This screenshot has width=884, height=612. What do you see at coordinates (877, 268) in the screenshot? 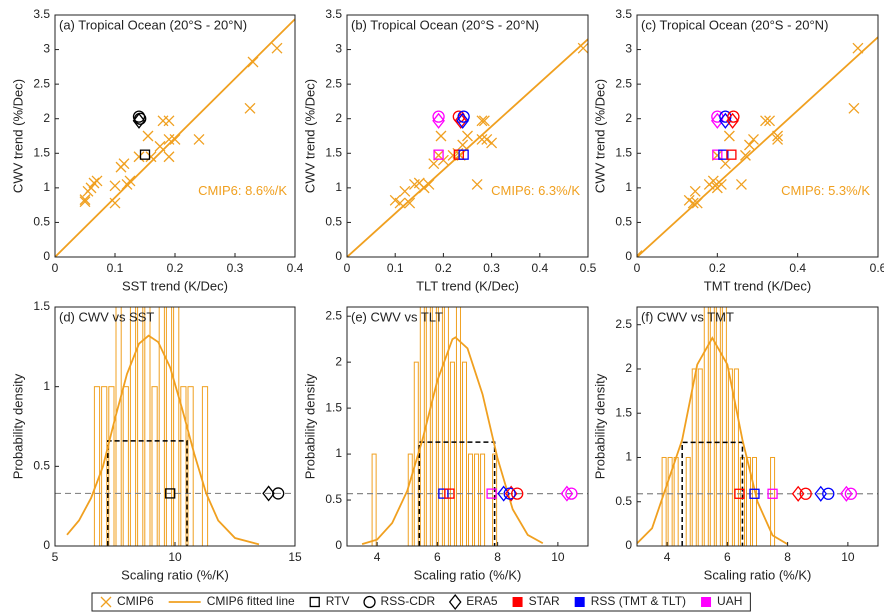
I see `x-tick-label: 0.6` at bounding box center [877, 268].